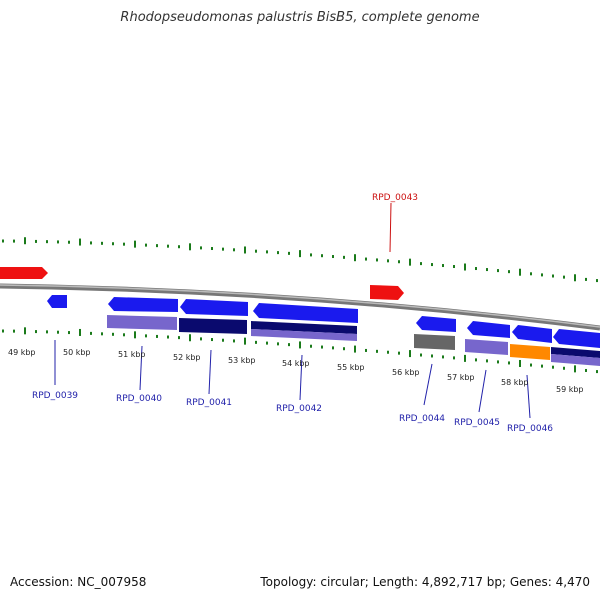 The width and height of the screenshot is (600, 600). Describe the element at coordinates (22, 352) in the screenshot. I see `scale-label-49: 49 kbp` at that location.